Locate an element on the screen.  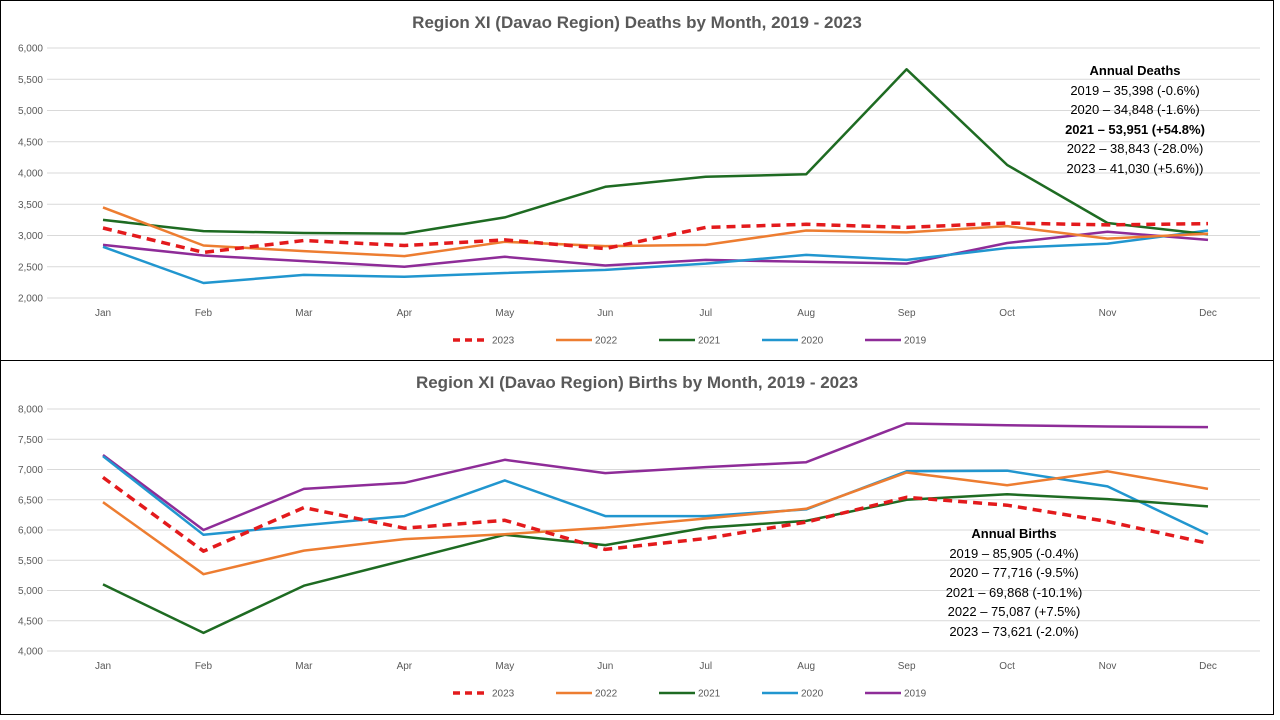
y-tick-label: 7,000 is located at coordinates (30, 470).